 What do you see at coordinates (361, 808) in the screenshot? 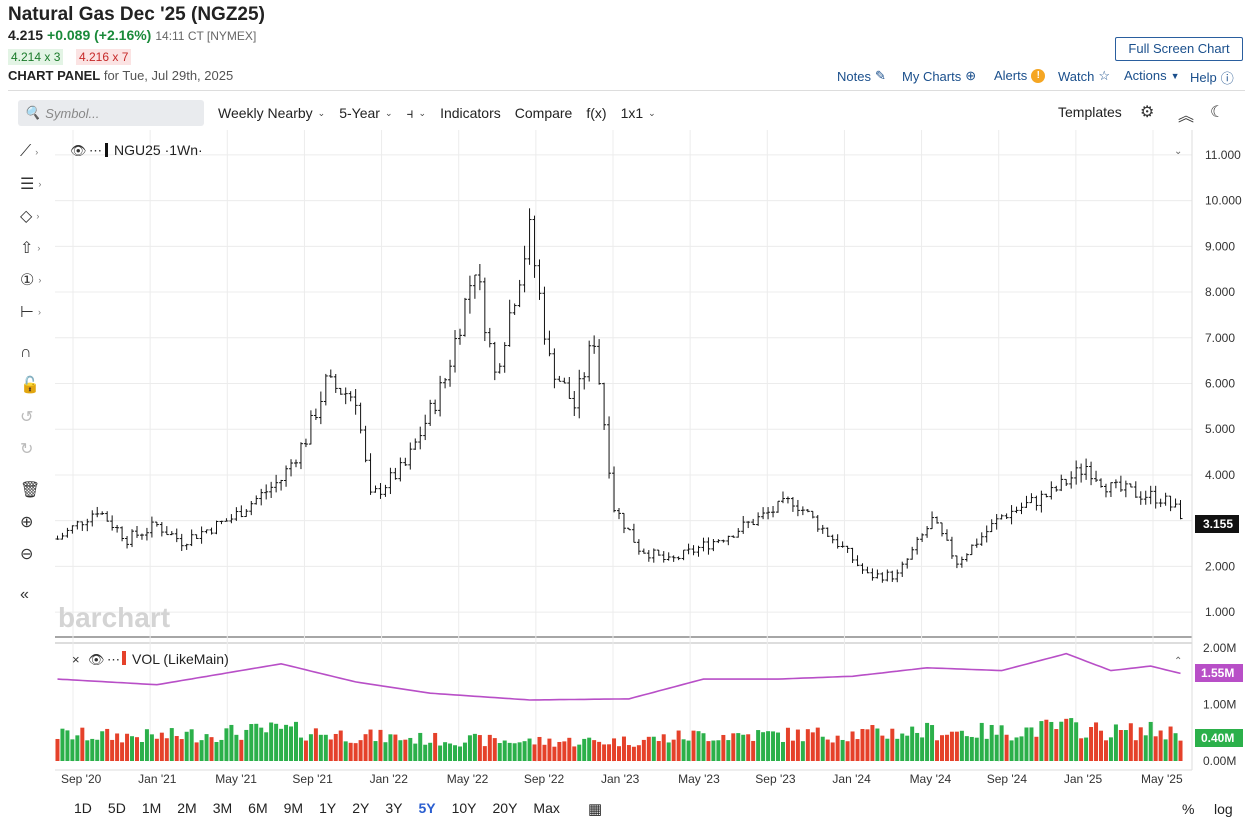
I see `range-button-2y: 2Y` at bounding box center [361, 808].